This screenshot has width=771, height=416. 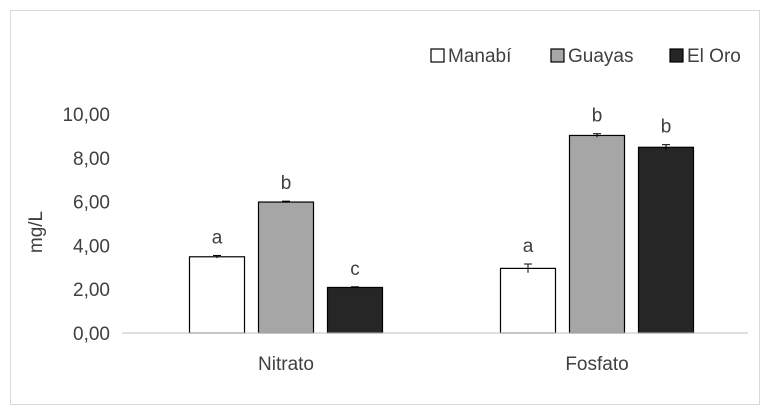 What do you see at coordinates (355, 269) in the screenshot?
I see `data-label: c` at bounding box center [355, 269].